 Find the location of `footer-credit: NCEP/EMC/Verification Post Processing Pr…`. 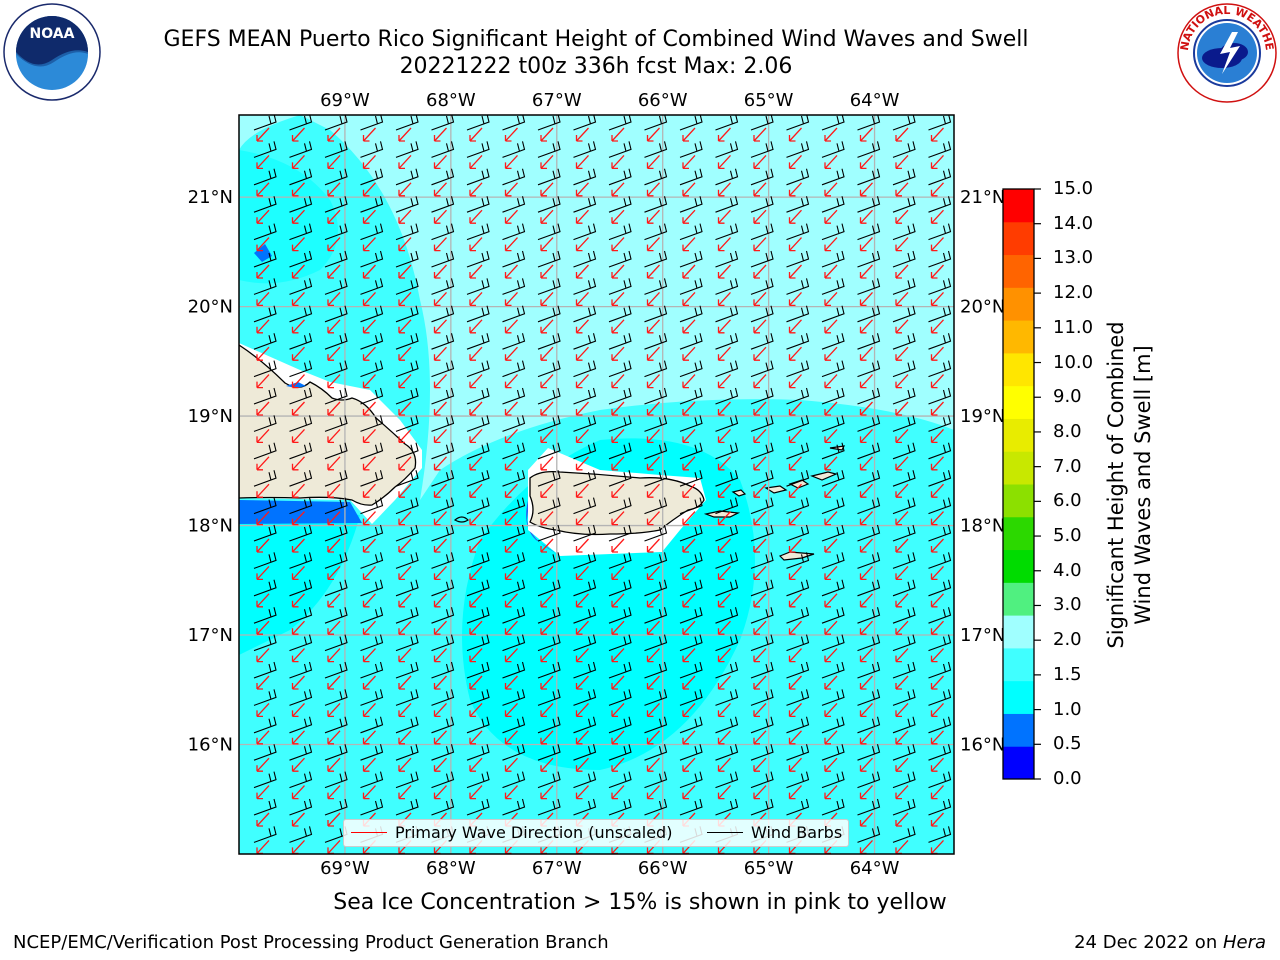

footer-credit: NCEP/EMC/Verification Post Processing Pr… is located at coordinates (311, 942).